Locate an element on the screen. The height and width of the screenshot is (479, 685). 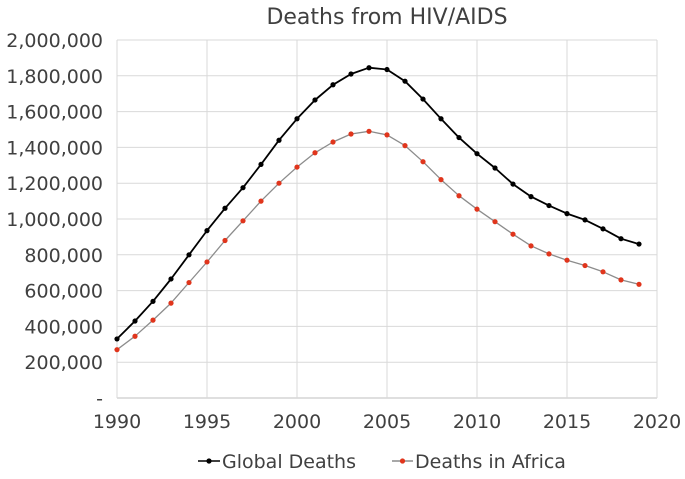
y-tick-label: 1,000,000 is located at coordinates (54, 220).